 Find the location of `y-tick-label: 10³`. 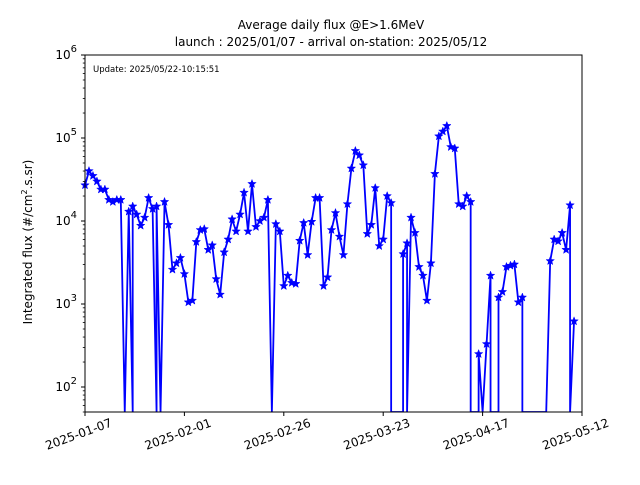

y-tick-label: 10³ is located at coordinates (66, 302).